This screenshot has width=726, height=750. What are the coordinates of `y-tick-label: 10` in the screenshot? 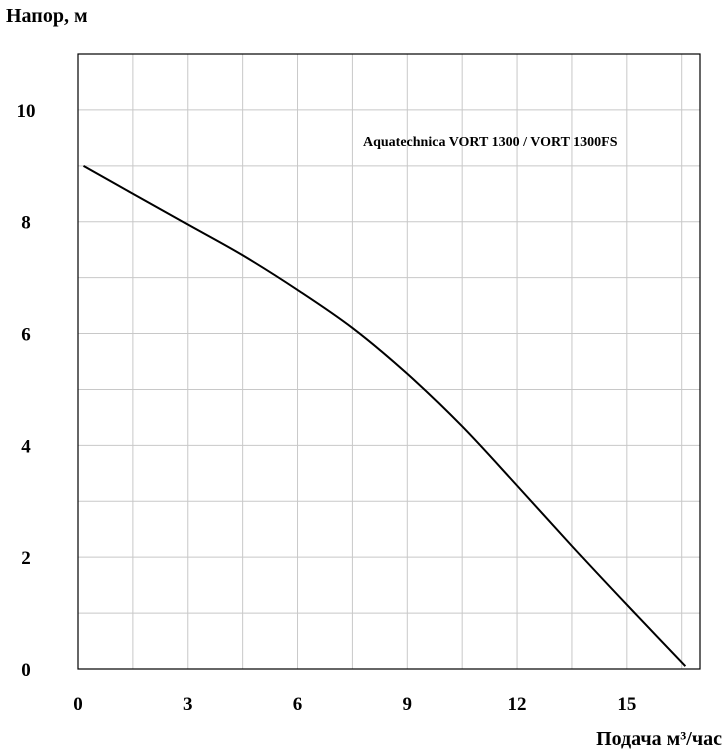 It's located at (26, 111).